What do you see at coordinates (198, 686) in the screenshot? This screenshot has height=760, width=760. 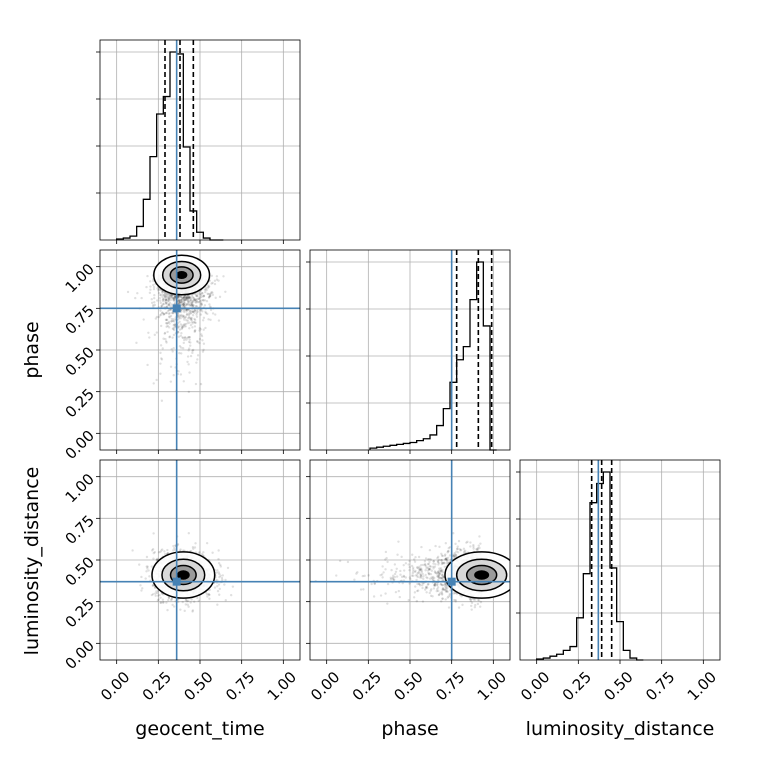 I see `x-tick-label: 0.50` at bounding box center [198, 686].